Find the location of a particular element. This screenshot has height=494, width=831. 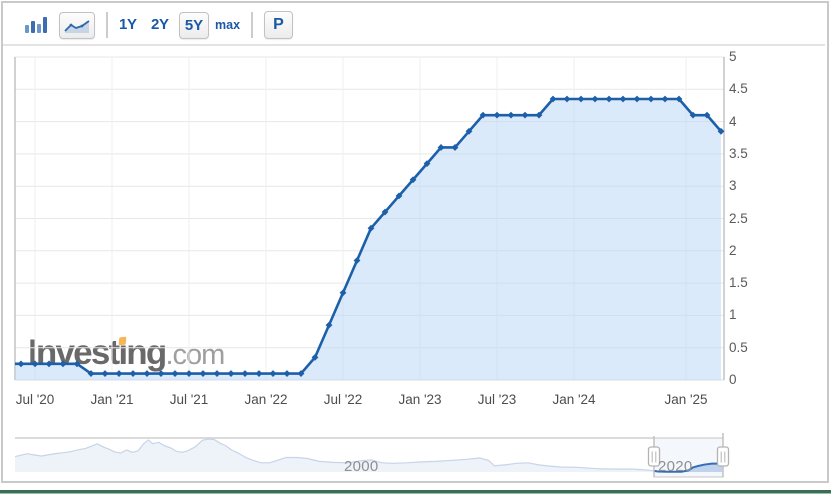

watermark-orange-dot is located at coordinates (123, 340).